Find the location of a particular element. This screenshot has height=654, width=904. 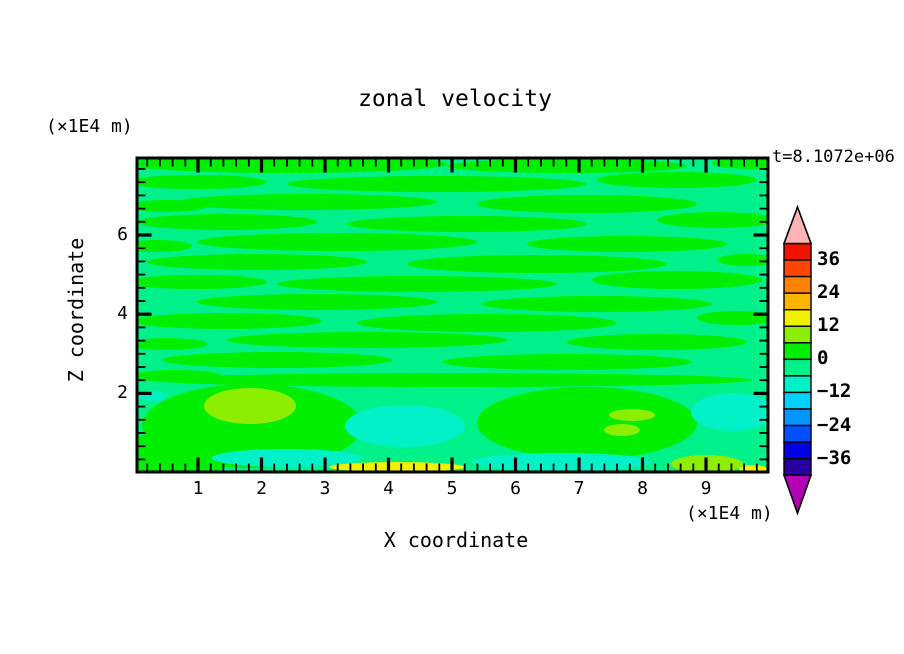

x-axis-unit-label: (×1E4 m) is located at coordinates (729, 513).